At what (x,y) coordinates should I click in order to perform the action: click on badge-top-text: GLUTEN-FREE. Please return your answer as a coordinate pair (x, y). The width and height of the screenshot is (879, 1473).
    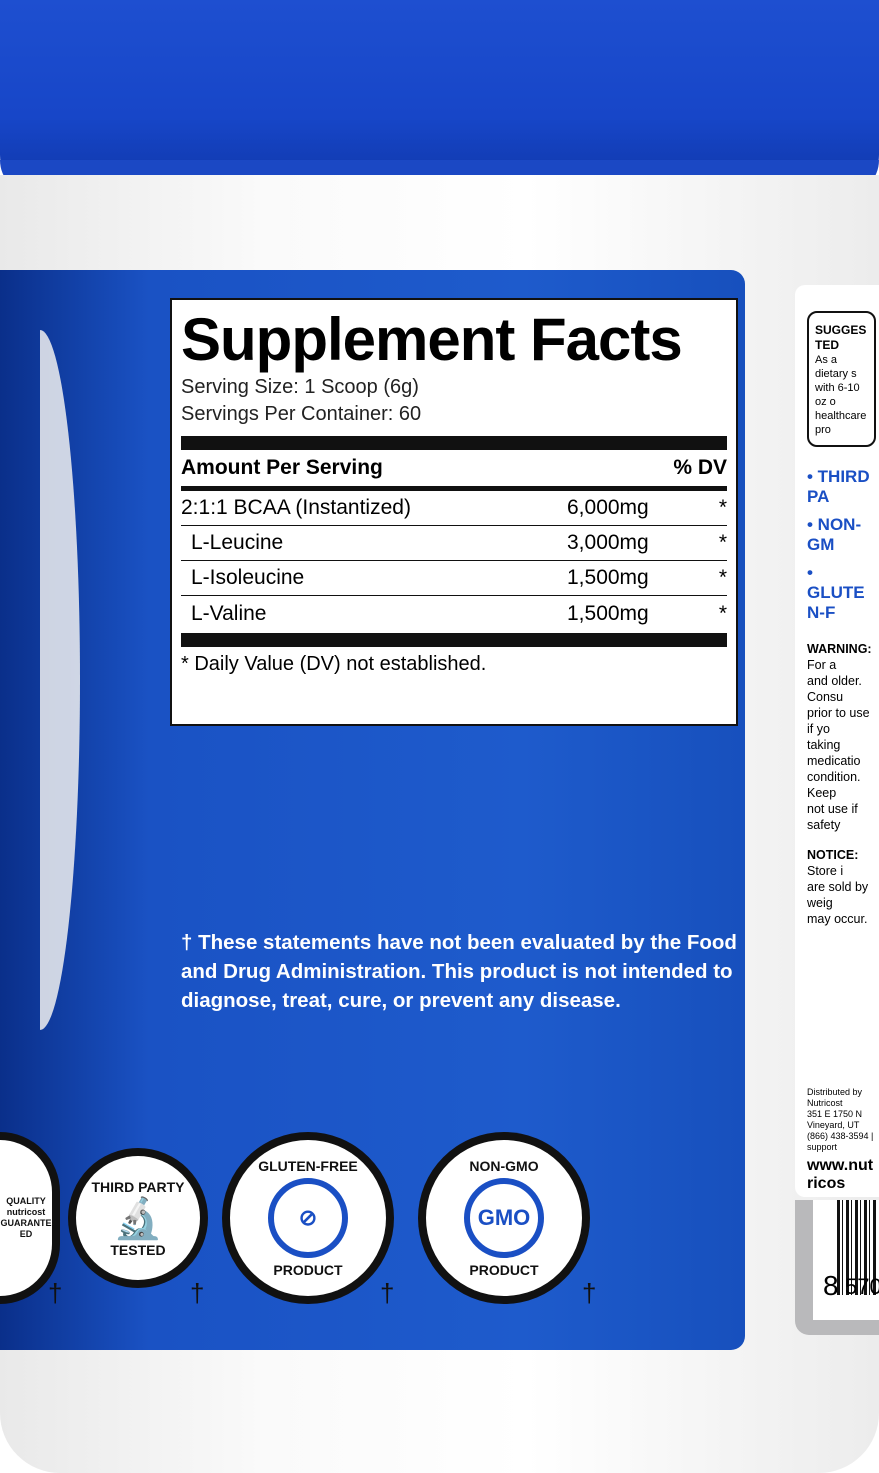
    Looking at the image, I should click on (308, 1166).